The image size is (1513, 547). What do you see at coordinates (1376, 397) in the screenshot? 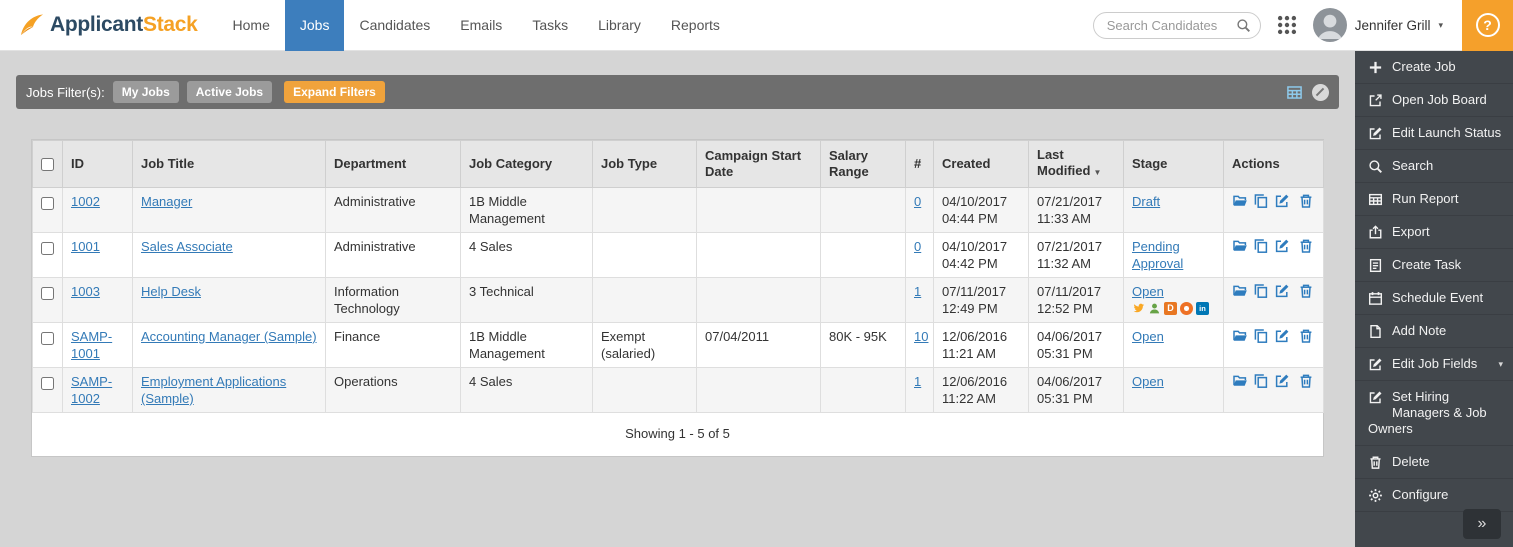
I see `edit-icon` at bounding box center [1376, 397].